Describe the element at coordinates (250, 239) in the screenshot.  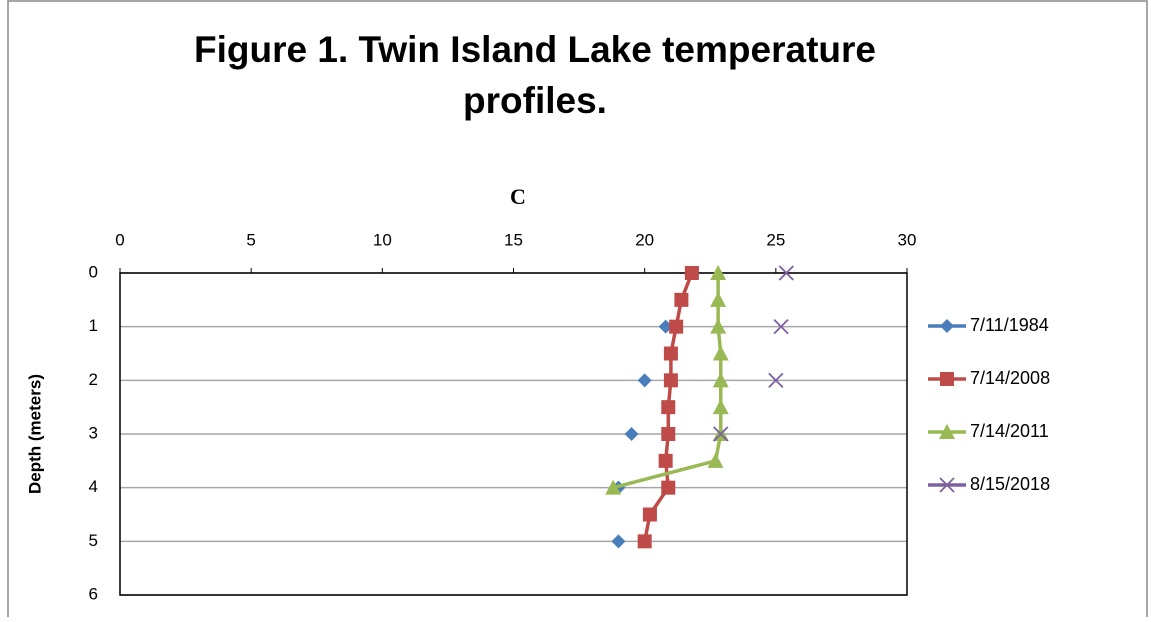
I see `x-tick-label: 5` at that location.